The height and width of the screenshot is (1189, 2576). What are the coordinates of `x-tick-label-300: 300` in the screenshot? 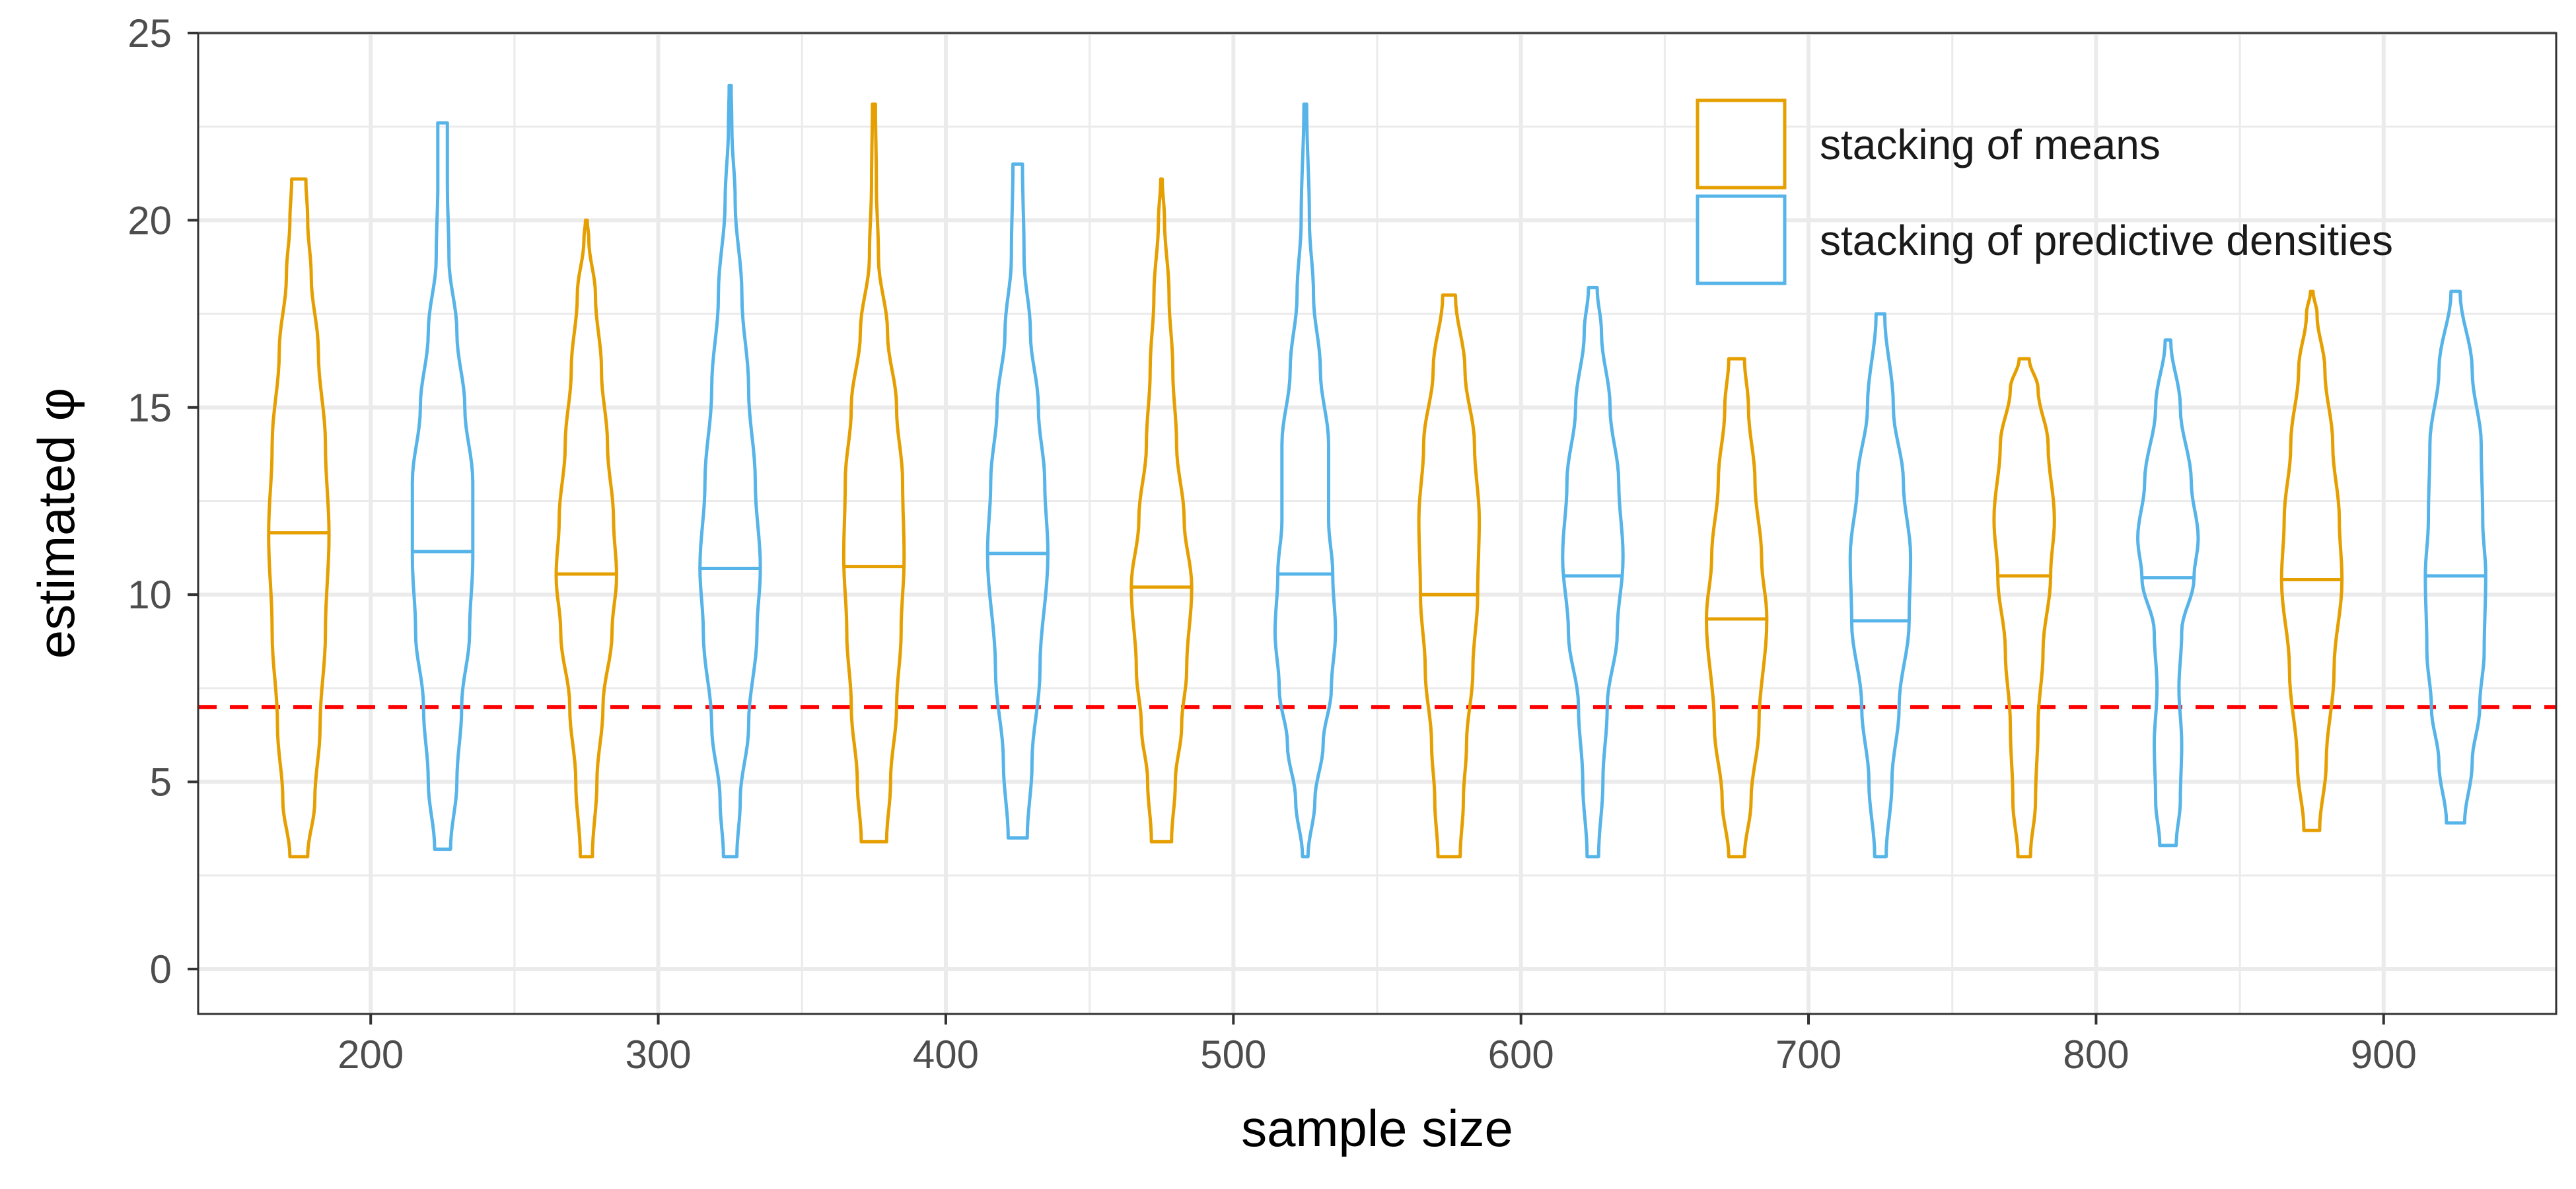 It's located at (659, 1054).